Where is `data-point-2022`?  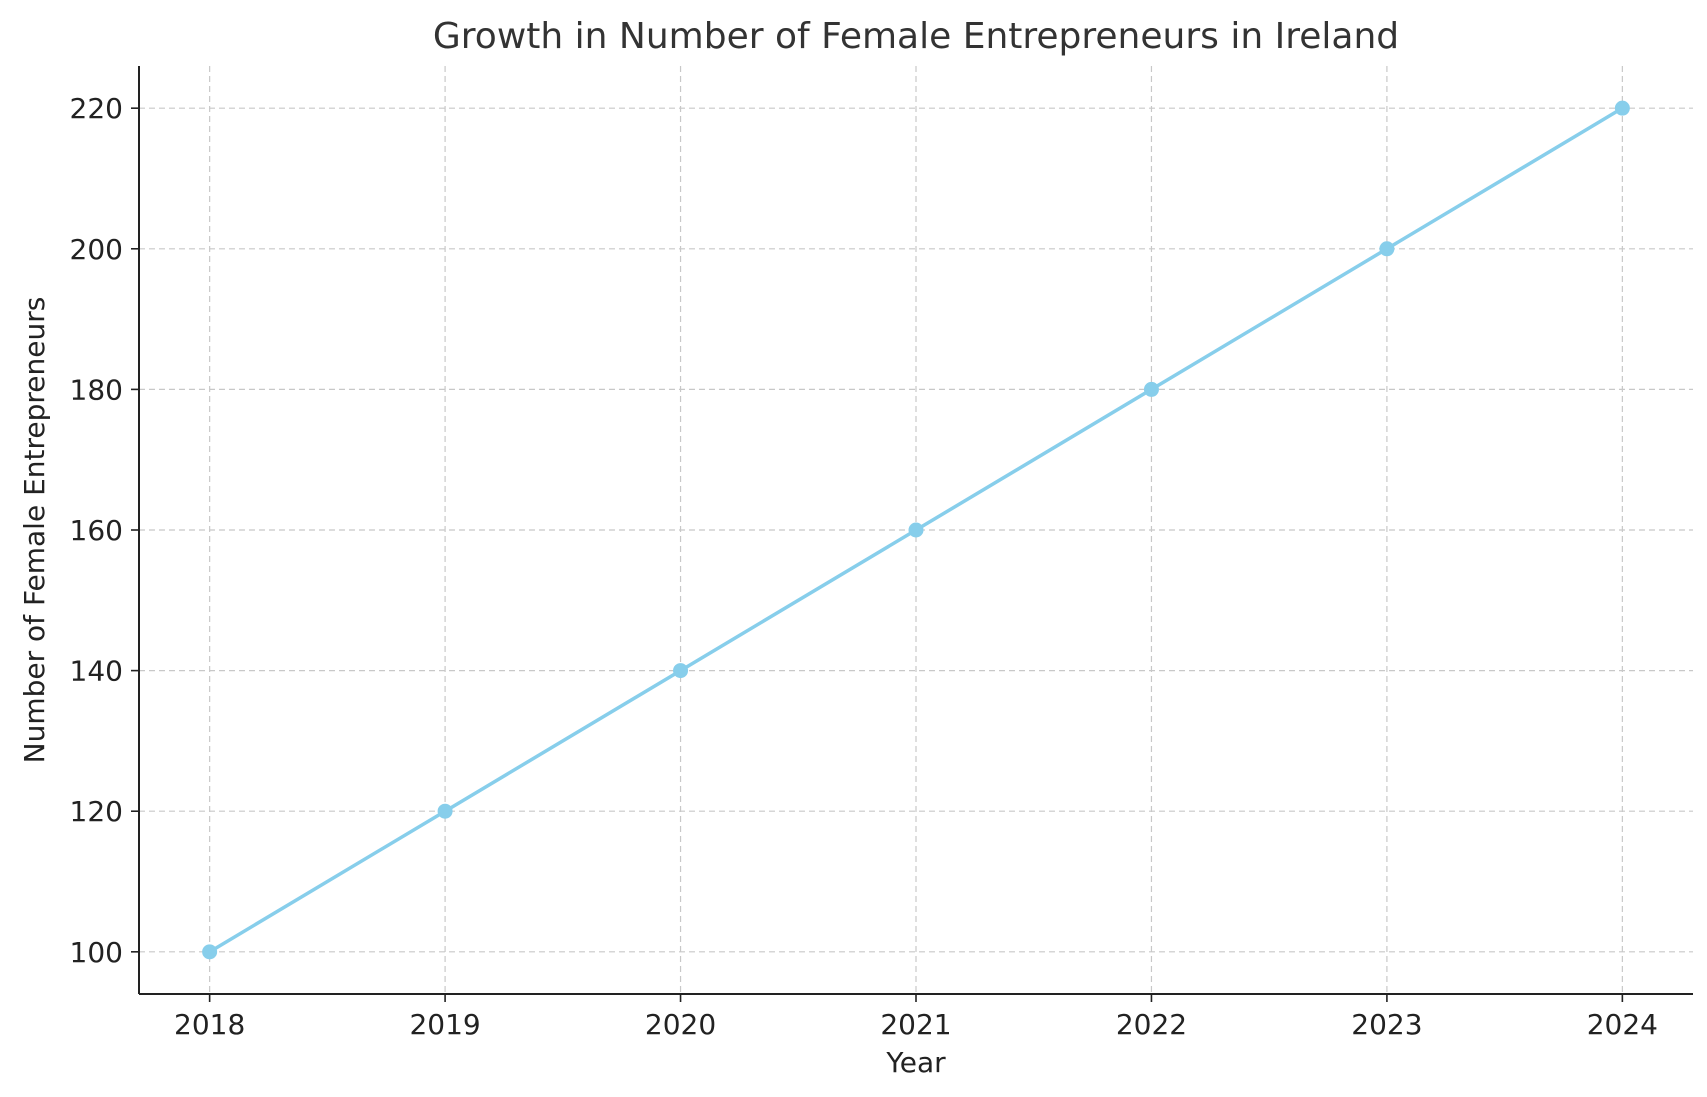
data-point-2022 is located at coordinates (1151, 389).